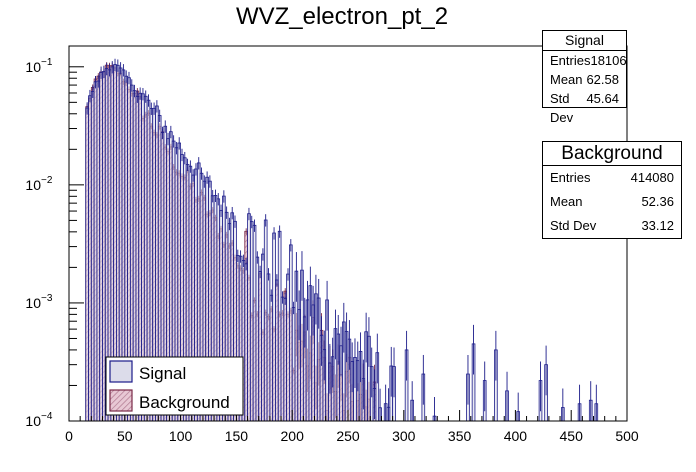 This screenshot has height=472, width=696. I want to click on stats-row-stddev: Std Dev 45.64, so click(584, 108).